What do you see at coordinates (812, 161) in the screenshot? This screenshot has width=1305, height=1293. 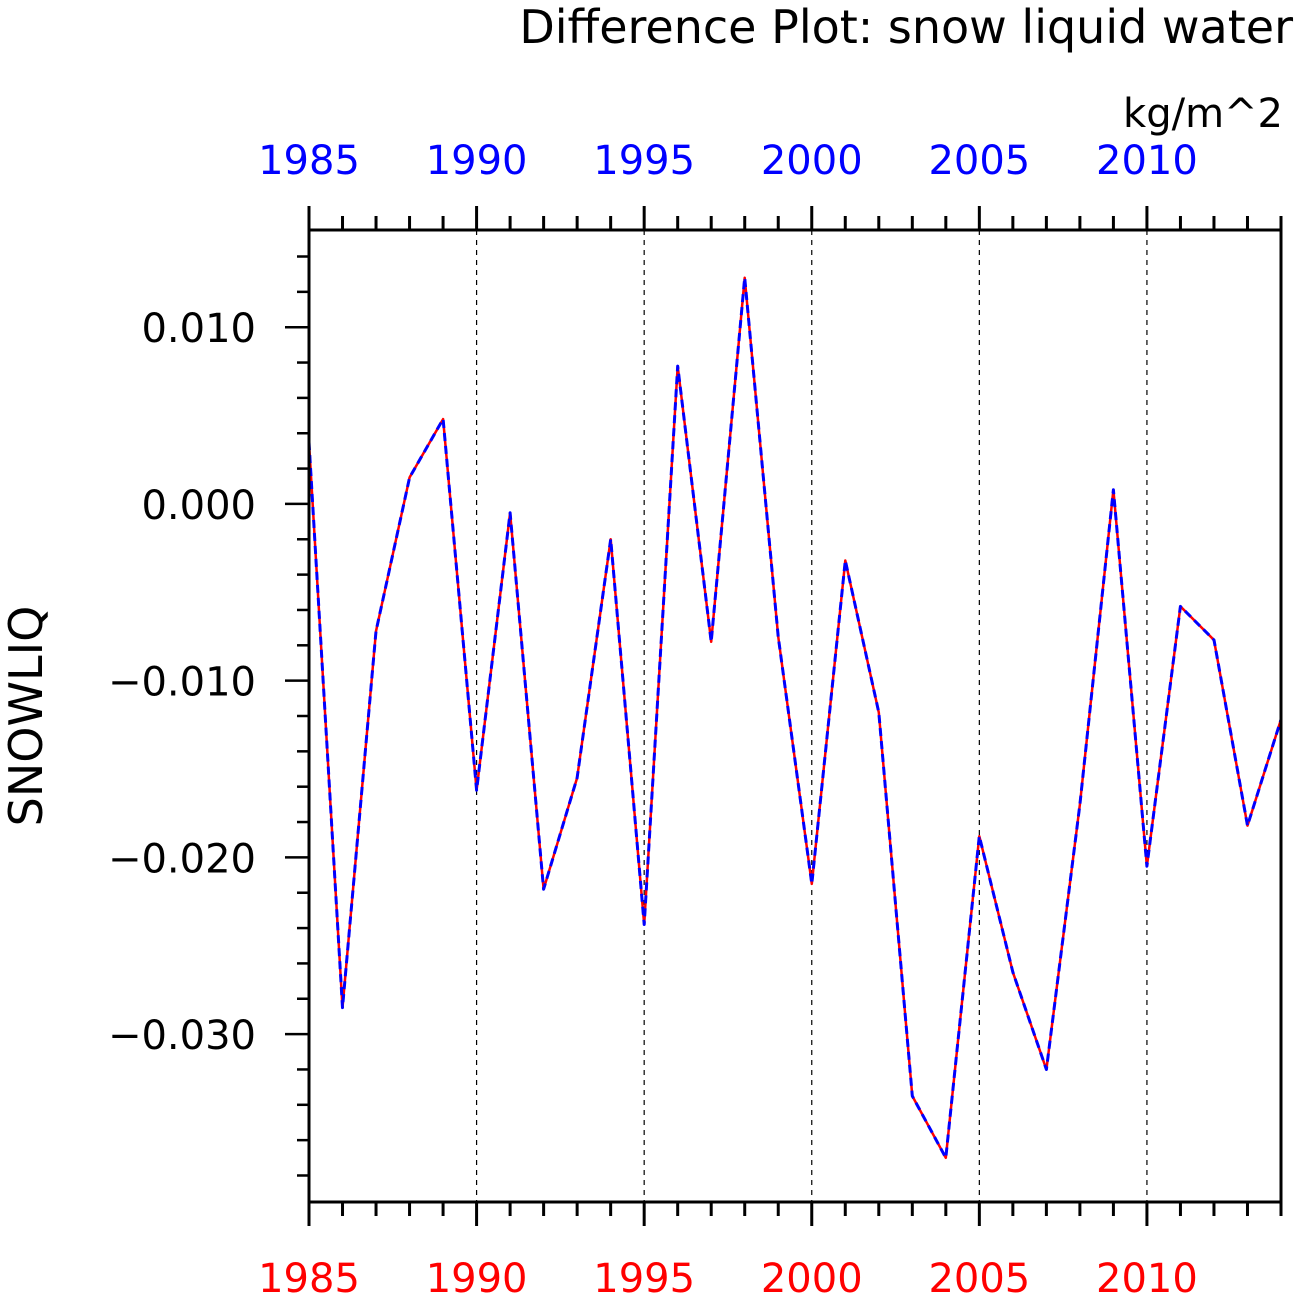 I see `top-x-label-2000: 2000` at bounding box center [812, 161].